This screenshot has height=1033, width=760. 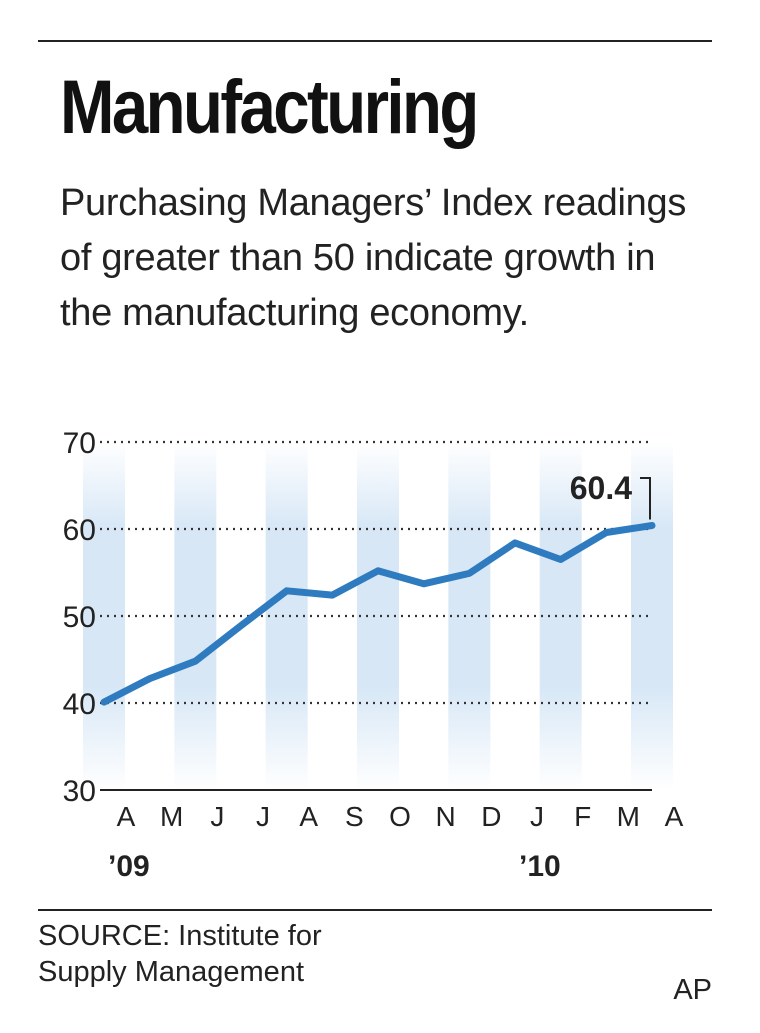 I want to click on year-labels: ’09 ’10, so click(x=334, y=866).